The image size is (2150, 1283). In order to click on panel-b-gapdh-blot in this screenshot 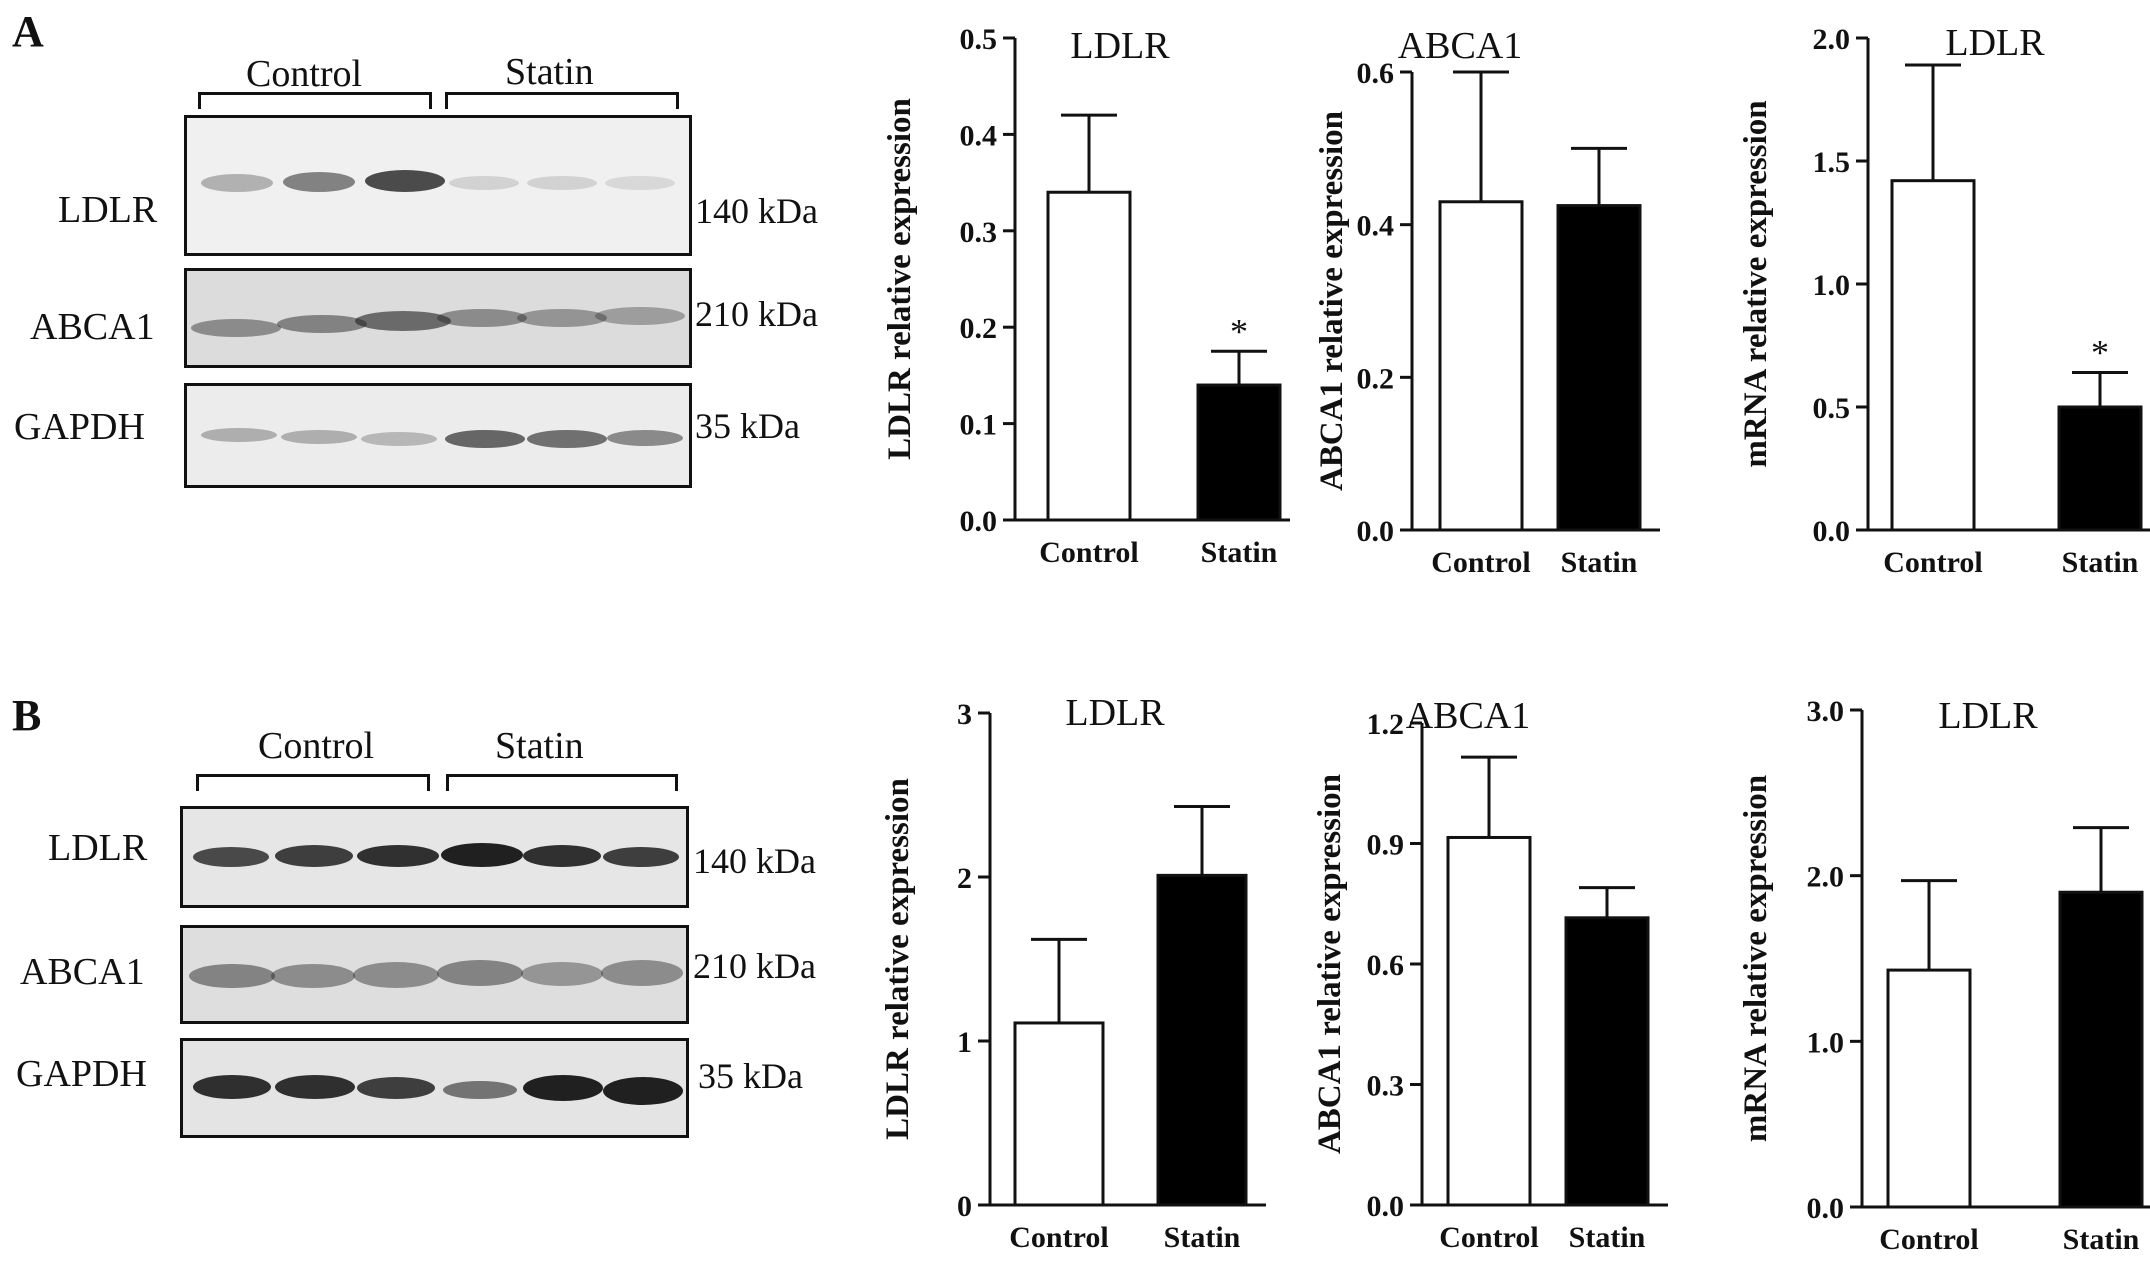, I will do `click(434, 1088)`.